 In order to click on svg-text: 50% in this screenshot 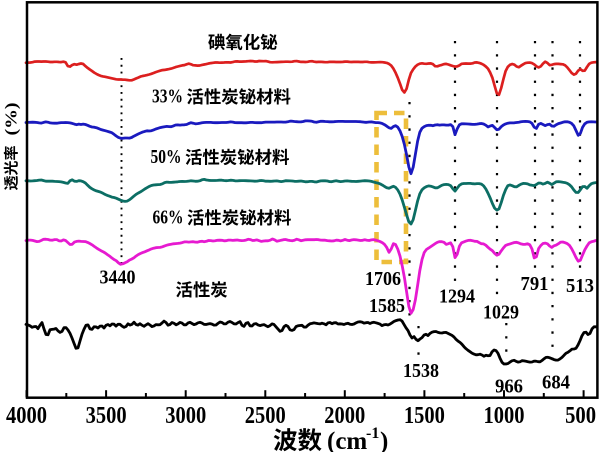, I will do `click(166, 157)`.